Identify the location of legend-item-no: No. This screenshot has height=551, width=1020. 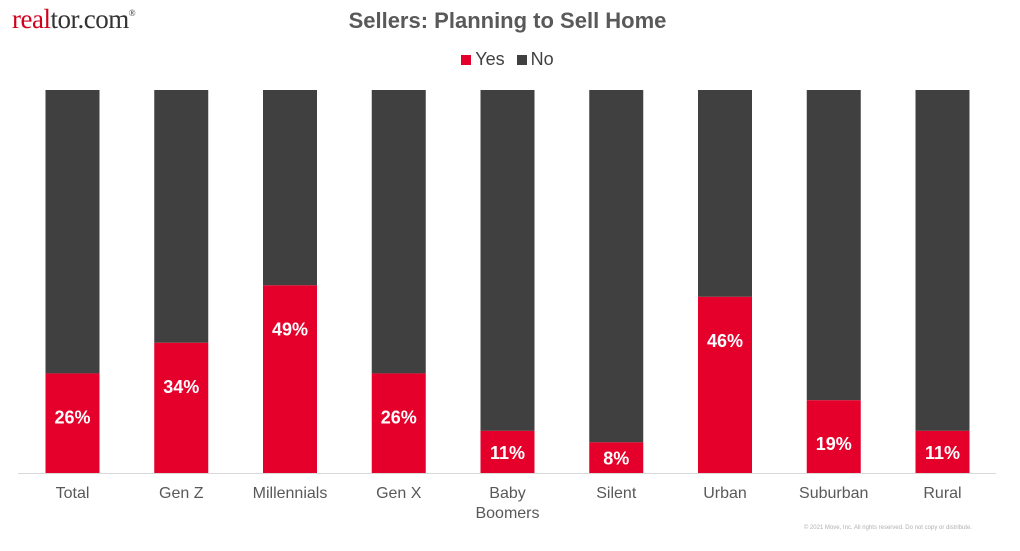
(535, 59).